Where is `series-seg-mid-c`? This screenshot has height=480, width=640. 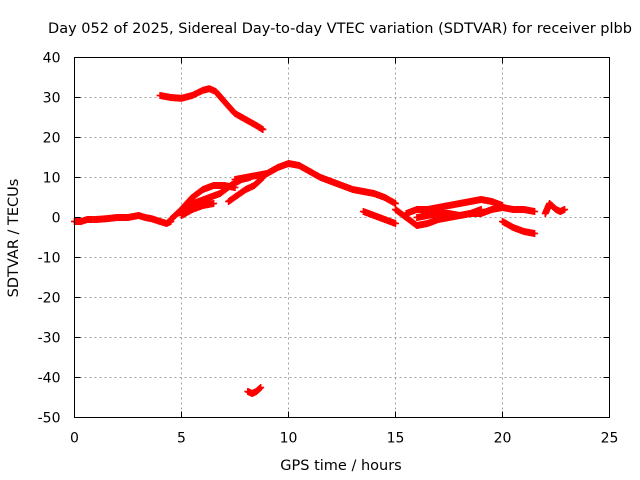 series-seg-mid-c is located at coordinates (454, 206).